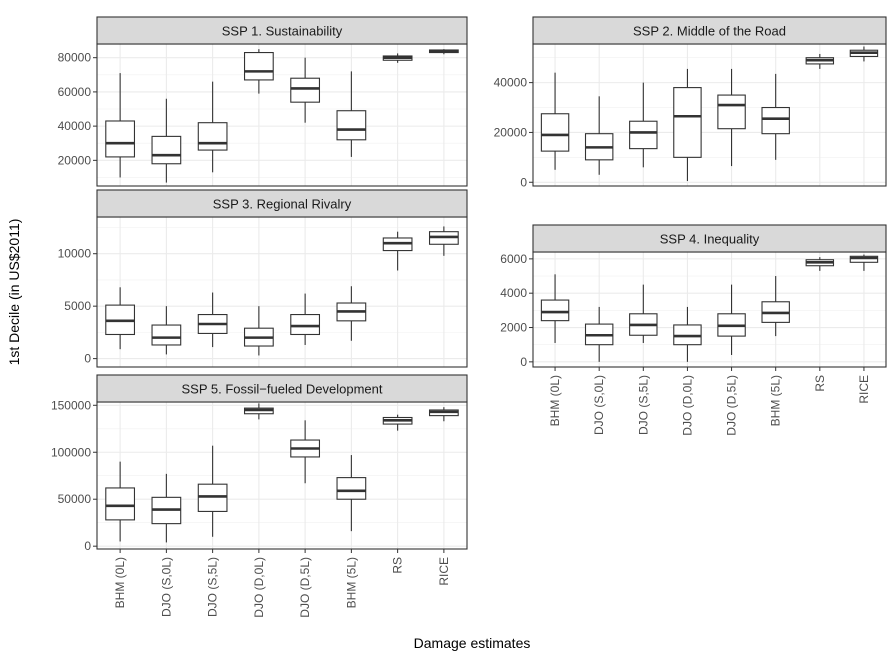 The height and width of the screenshot is (656, 889). I want to click on y-tick-label: 4000, so click(513, 293).